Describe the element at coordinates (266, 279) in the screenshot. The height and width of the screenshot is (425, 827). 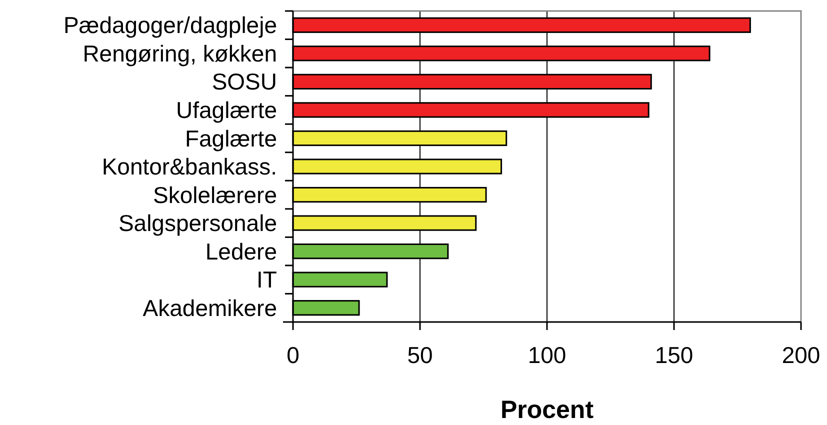
I see `y-tick-label: IT` at that location.